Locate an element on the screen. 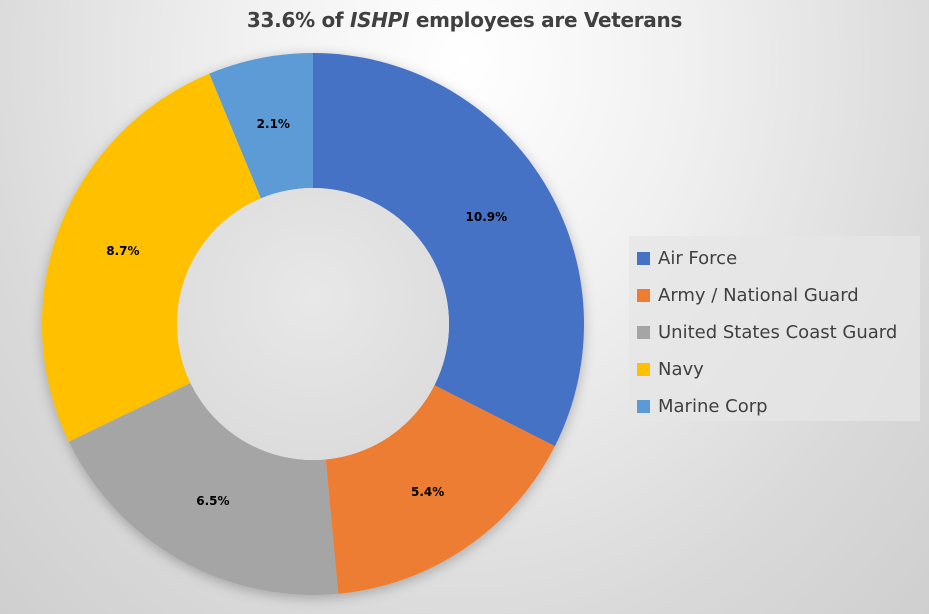  data-label: 2.1% is located at coordinates (273, 124).